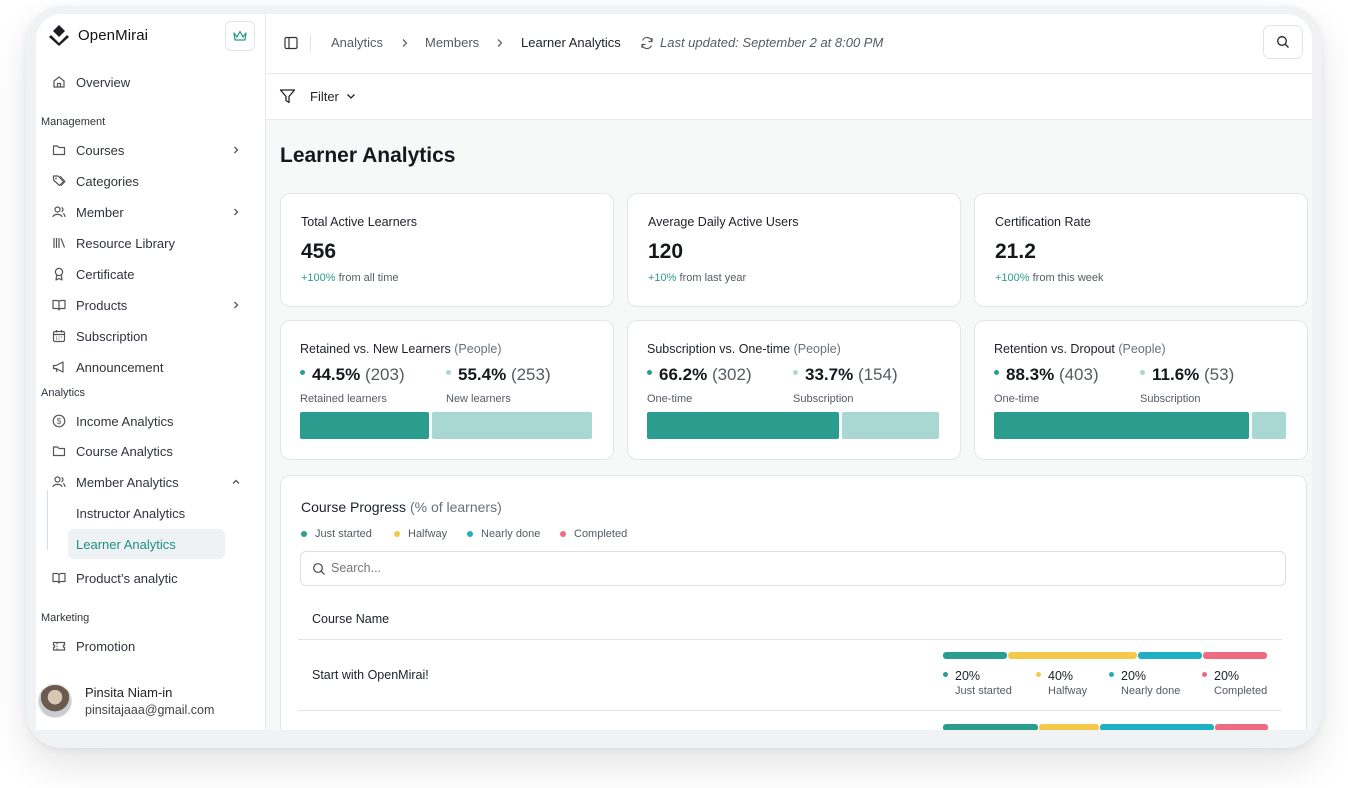  Describe the element at coordinates (151, 181) in the screenshot. I see `sidebar-item-categories: Categories` at that location.